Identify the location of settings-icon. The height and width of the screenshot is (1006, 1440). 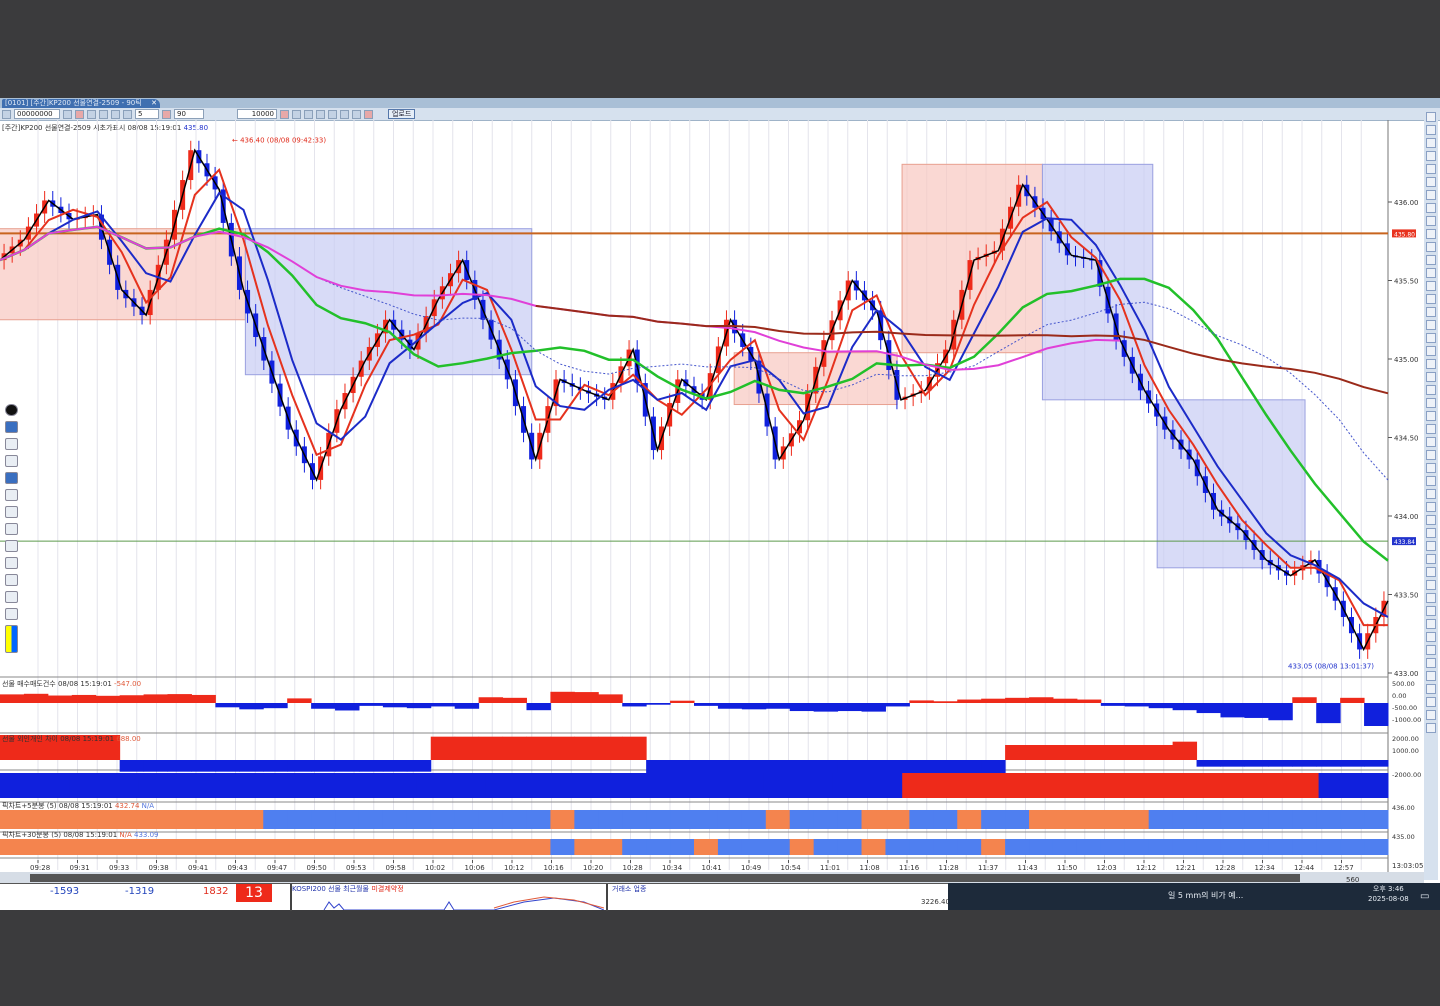
(11, 580).